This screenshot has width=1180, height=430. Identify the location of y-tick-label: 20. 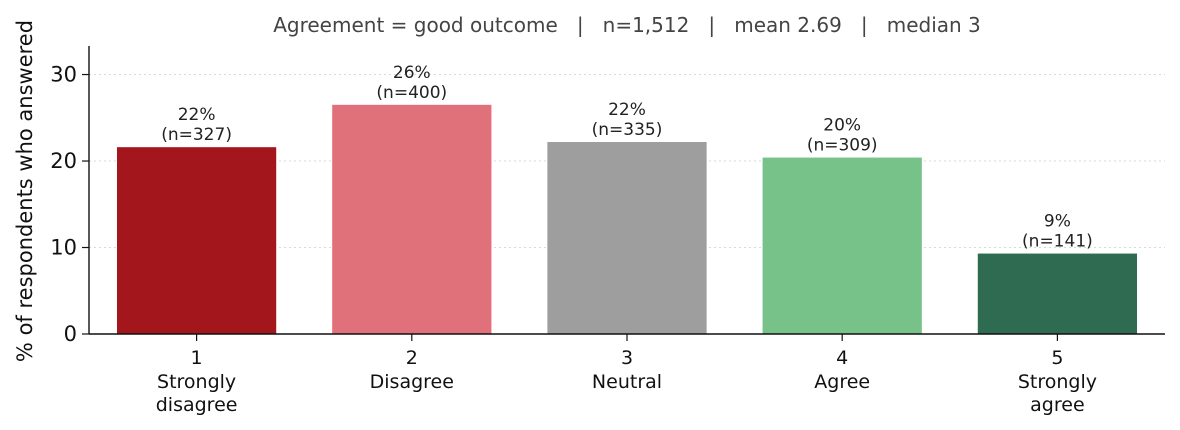
(63, 161).